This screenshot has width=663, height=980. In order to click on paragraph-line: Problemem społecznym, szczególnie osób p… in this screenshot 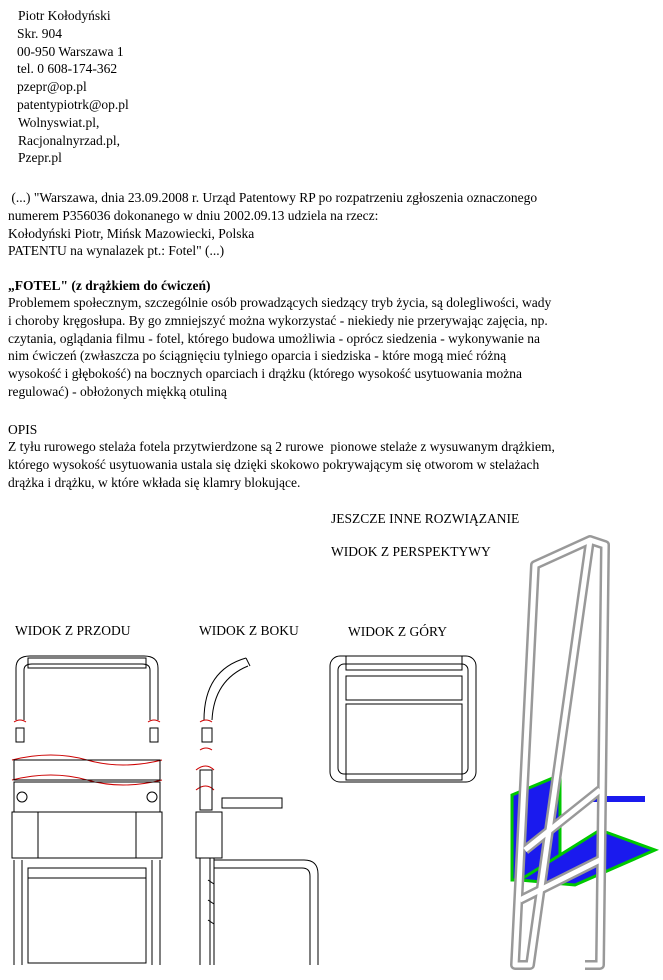, I will do `click(280, 302)`.